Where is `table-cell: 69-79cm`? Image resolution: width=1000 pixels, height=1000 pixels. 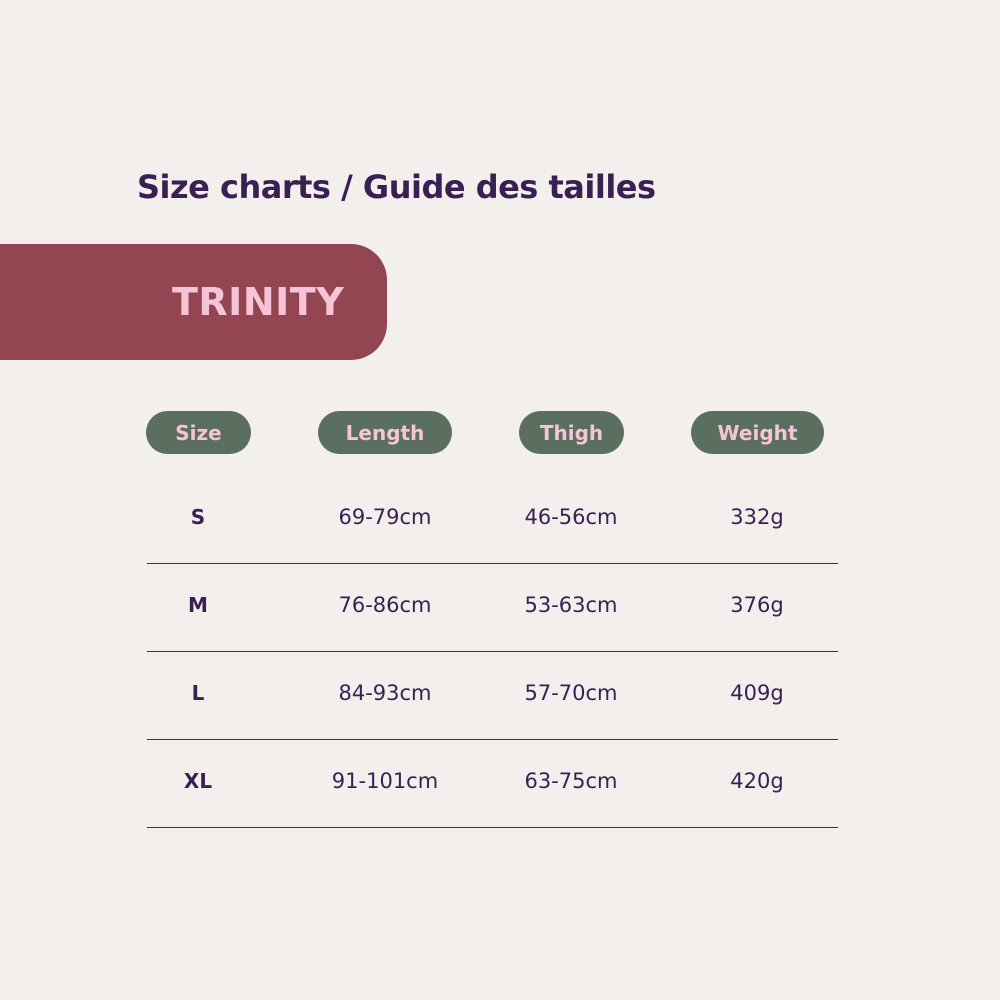 table-cell: 69-79cm is located at coordinates (385, 517).